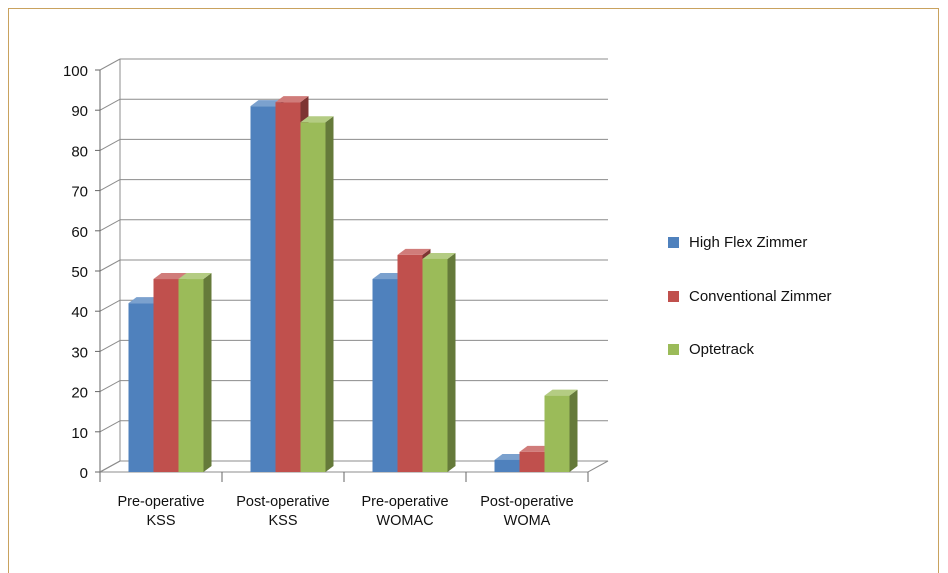 This screenshot has width=948, height=573. What do you see at coordinates (283, 511) in the screenshot?
I see `x-tick-label: Post-operative KSS` at bounding box center [283, 511].